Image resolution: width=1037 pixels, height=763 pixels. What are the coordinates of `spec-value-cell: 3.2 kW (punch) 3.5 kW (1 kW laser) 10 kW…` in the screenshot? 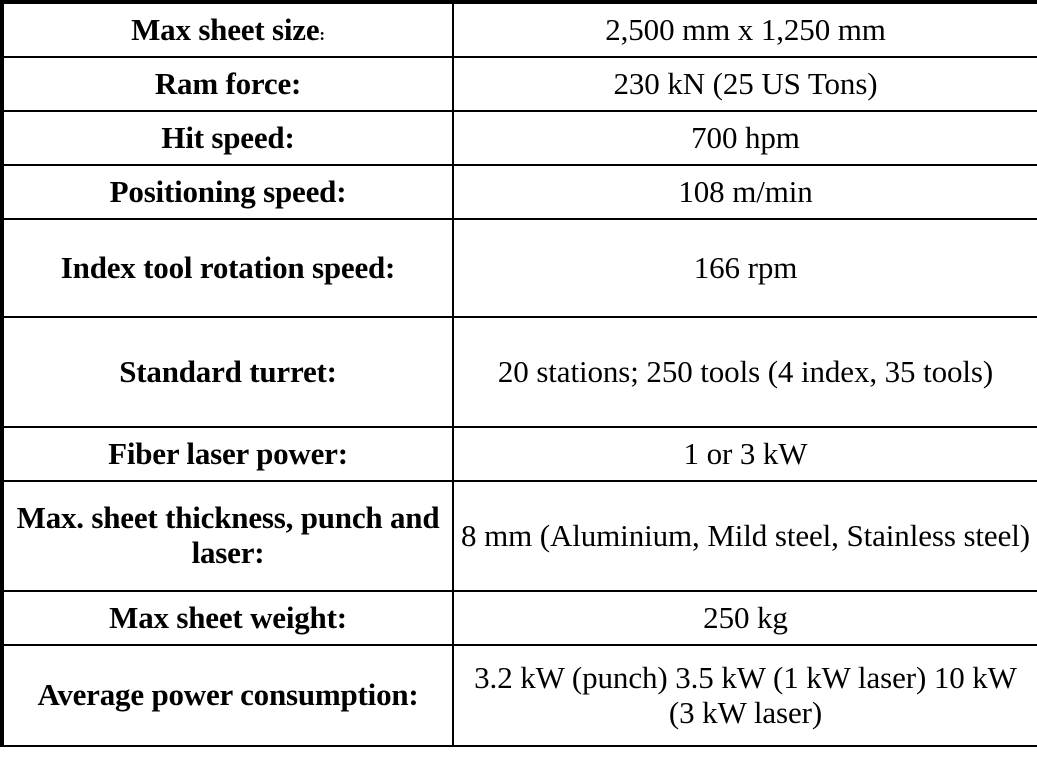 It's located at (744, 695).